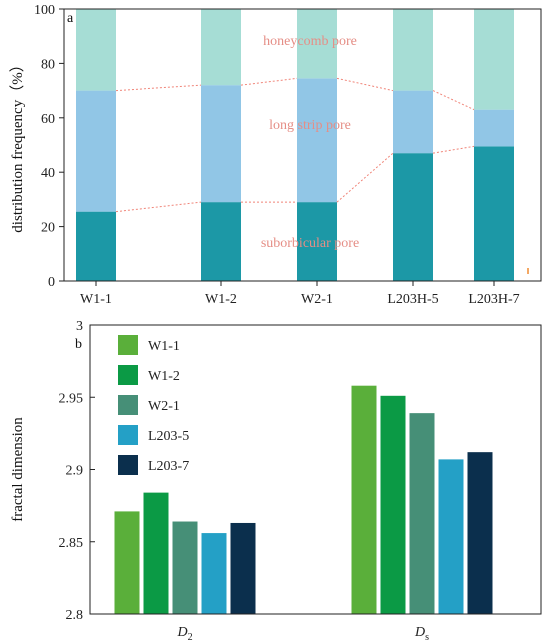  What do you see at coordinates (75, 615) in the screenshot?
I see `panel-b-y-tick-label: 2.8` at bounding box center [75, 615].